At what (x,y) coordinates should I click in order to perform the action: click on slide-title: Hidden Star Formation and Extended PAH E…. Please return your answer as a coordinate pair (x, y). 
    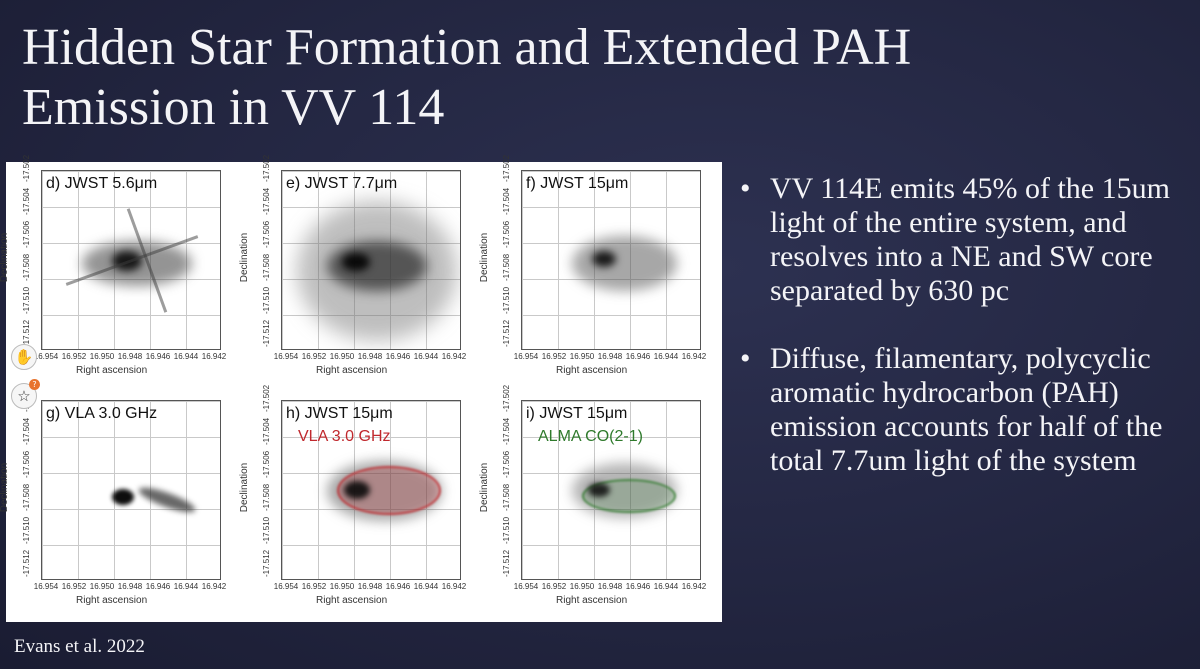
    Looking at the image, I should click on (522, 78).